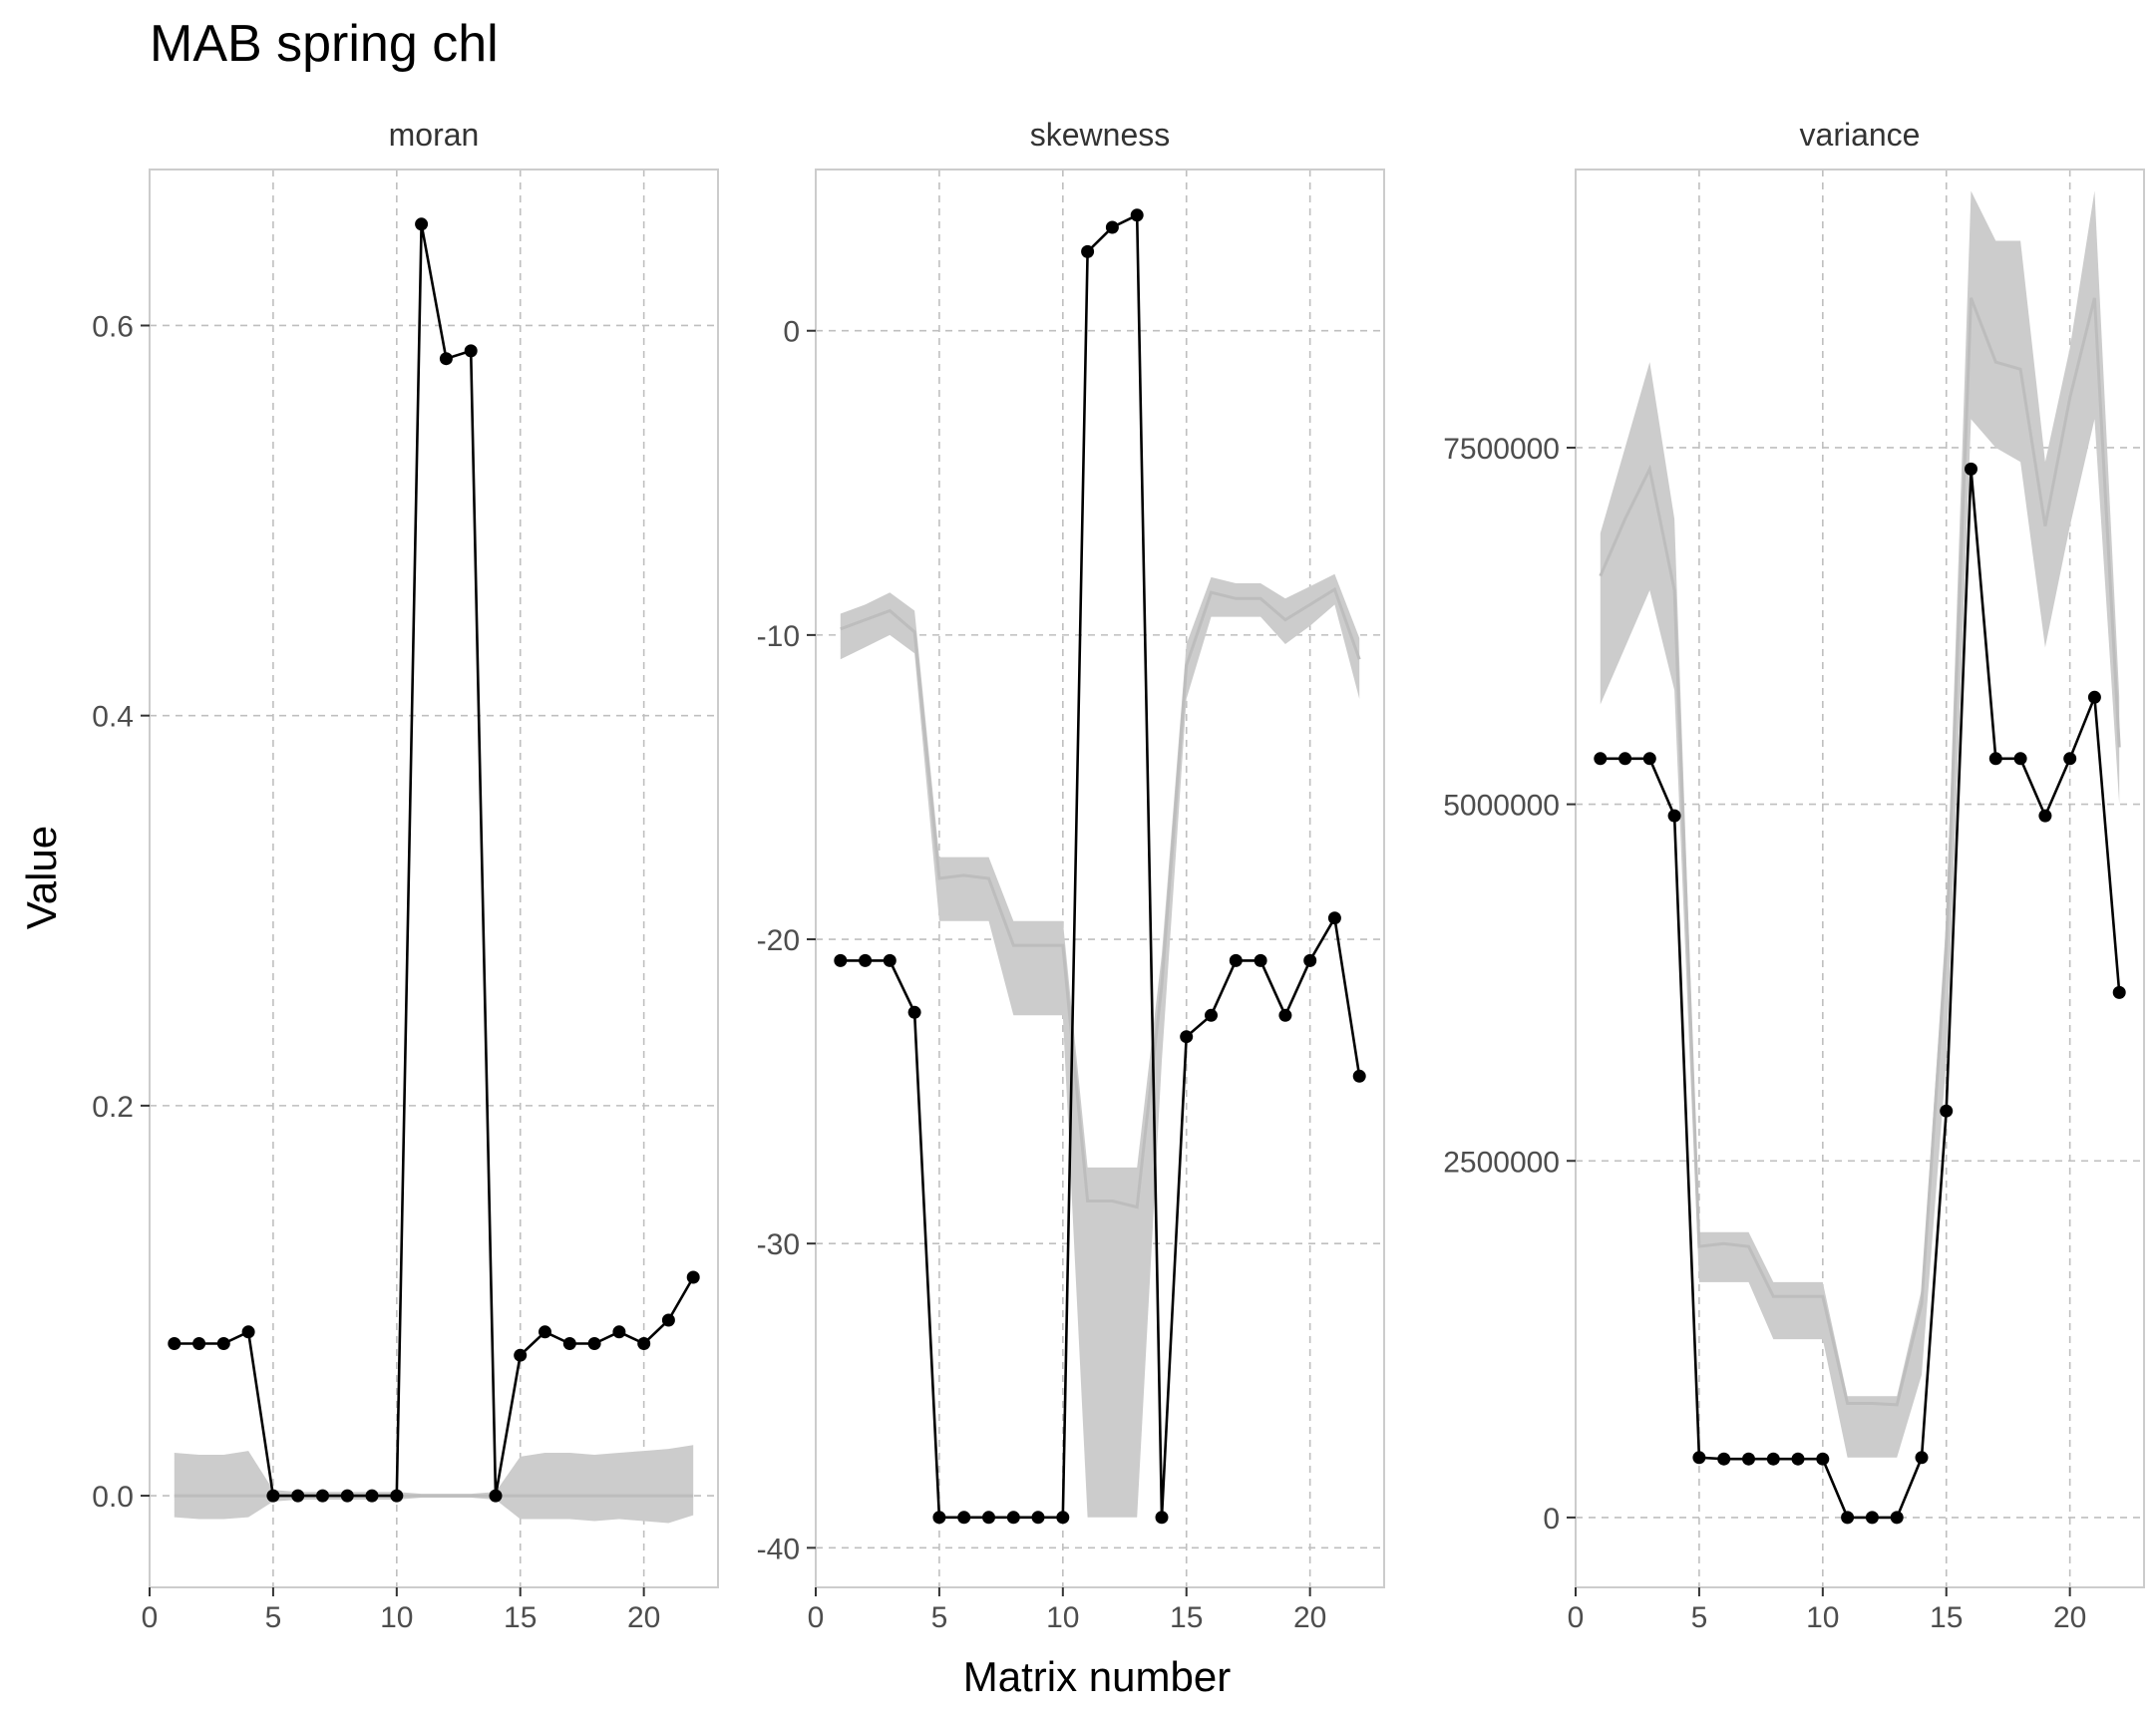  I want to click on y-axis-label: Value, so click(41, 877).